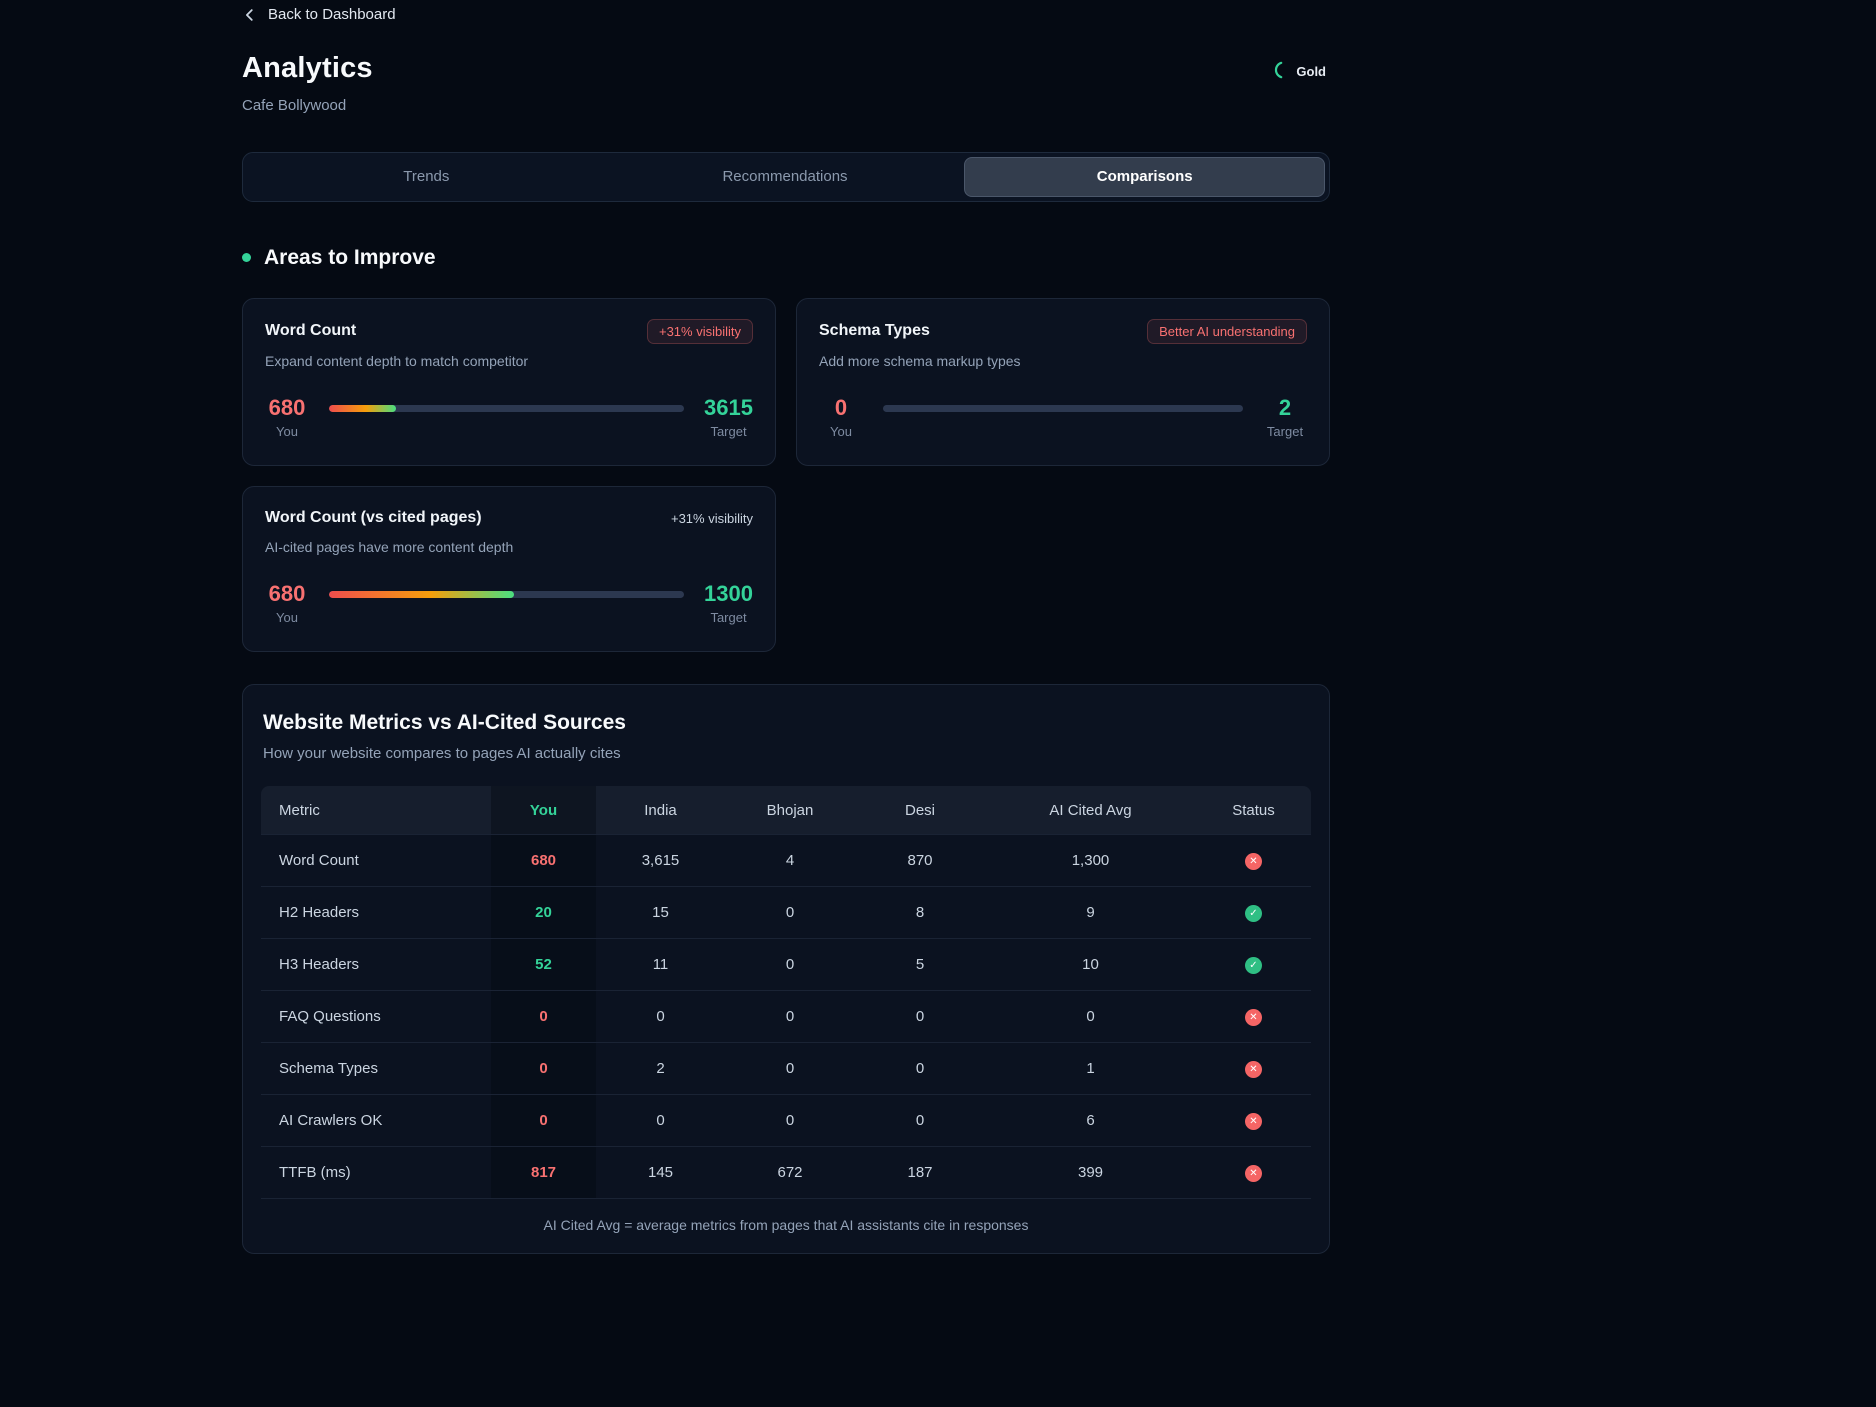 The height and width of the screenshot is (1407, 1876). What do you see at coordinates (728, 593) in the screenshot?
I see `target-value: 1300` at bounding box center [728, 593].